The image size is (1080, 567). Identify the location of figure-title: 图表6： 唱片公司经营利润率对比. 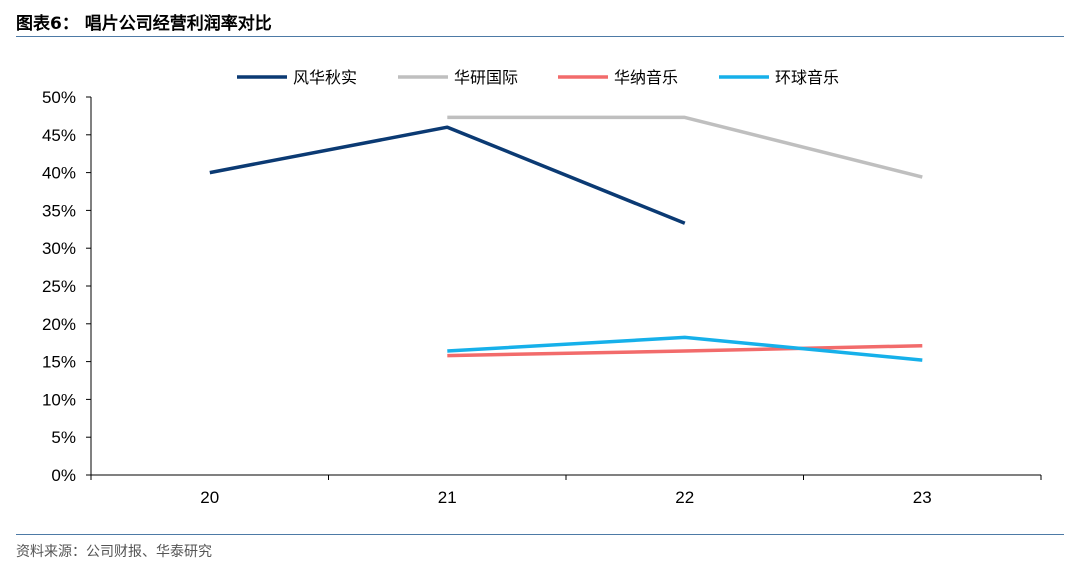
(144, 24).